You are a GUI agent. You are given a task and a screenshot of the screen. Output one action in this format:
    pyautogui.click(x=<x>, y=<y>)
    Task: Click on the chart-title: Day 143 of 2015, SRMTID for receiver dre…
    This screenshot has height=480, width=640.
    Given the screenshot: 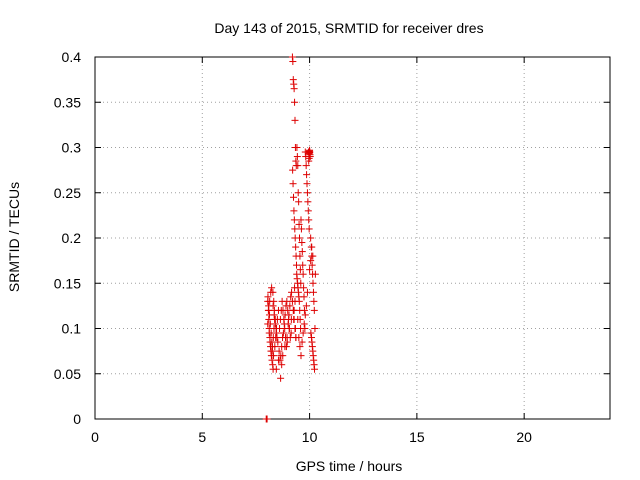 What is the action you would take?
    pyautogui.click(x=348, y=28)
    